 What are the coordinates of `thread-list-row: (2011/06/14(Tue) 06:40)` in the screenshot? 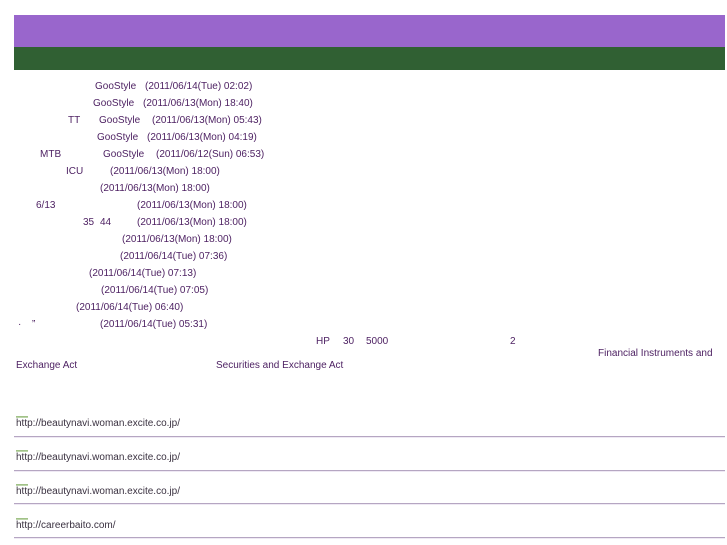 It's located at (363, 307).